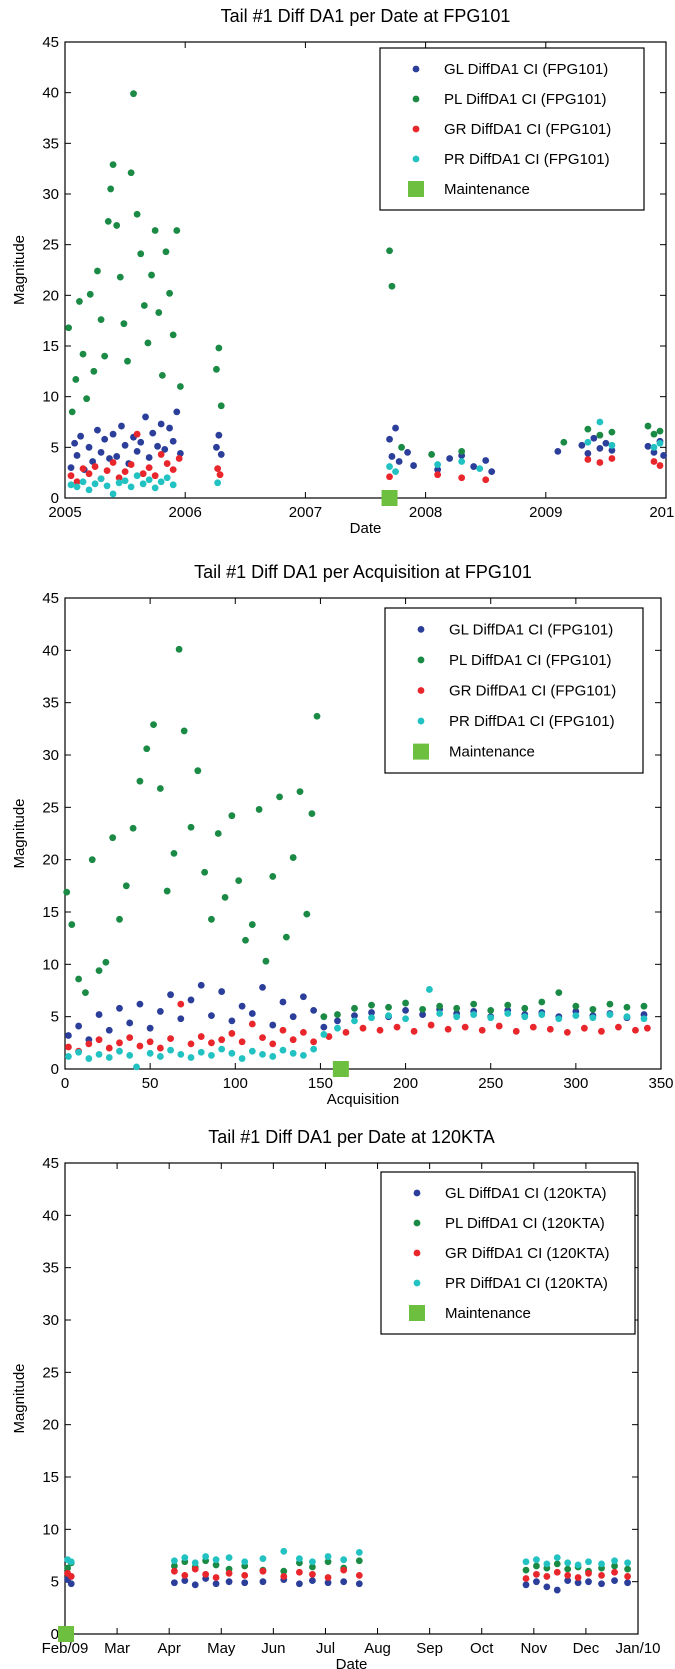 This screenshot has width=675, height=1669. I want to click on chart1-ytick-label: 45, so click(50, 42).